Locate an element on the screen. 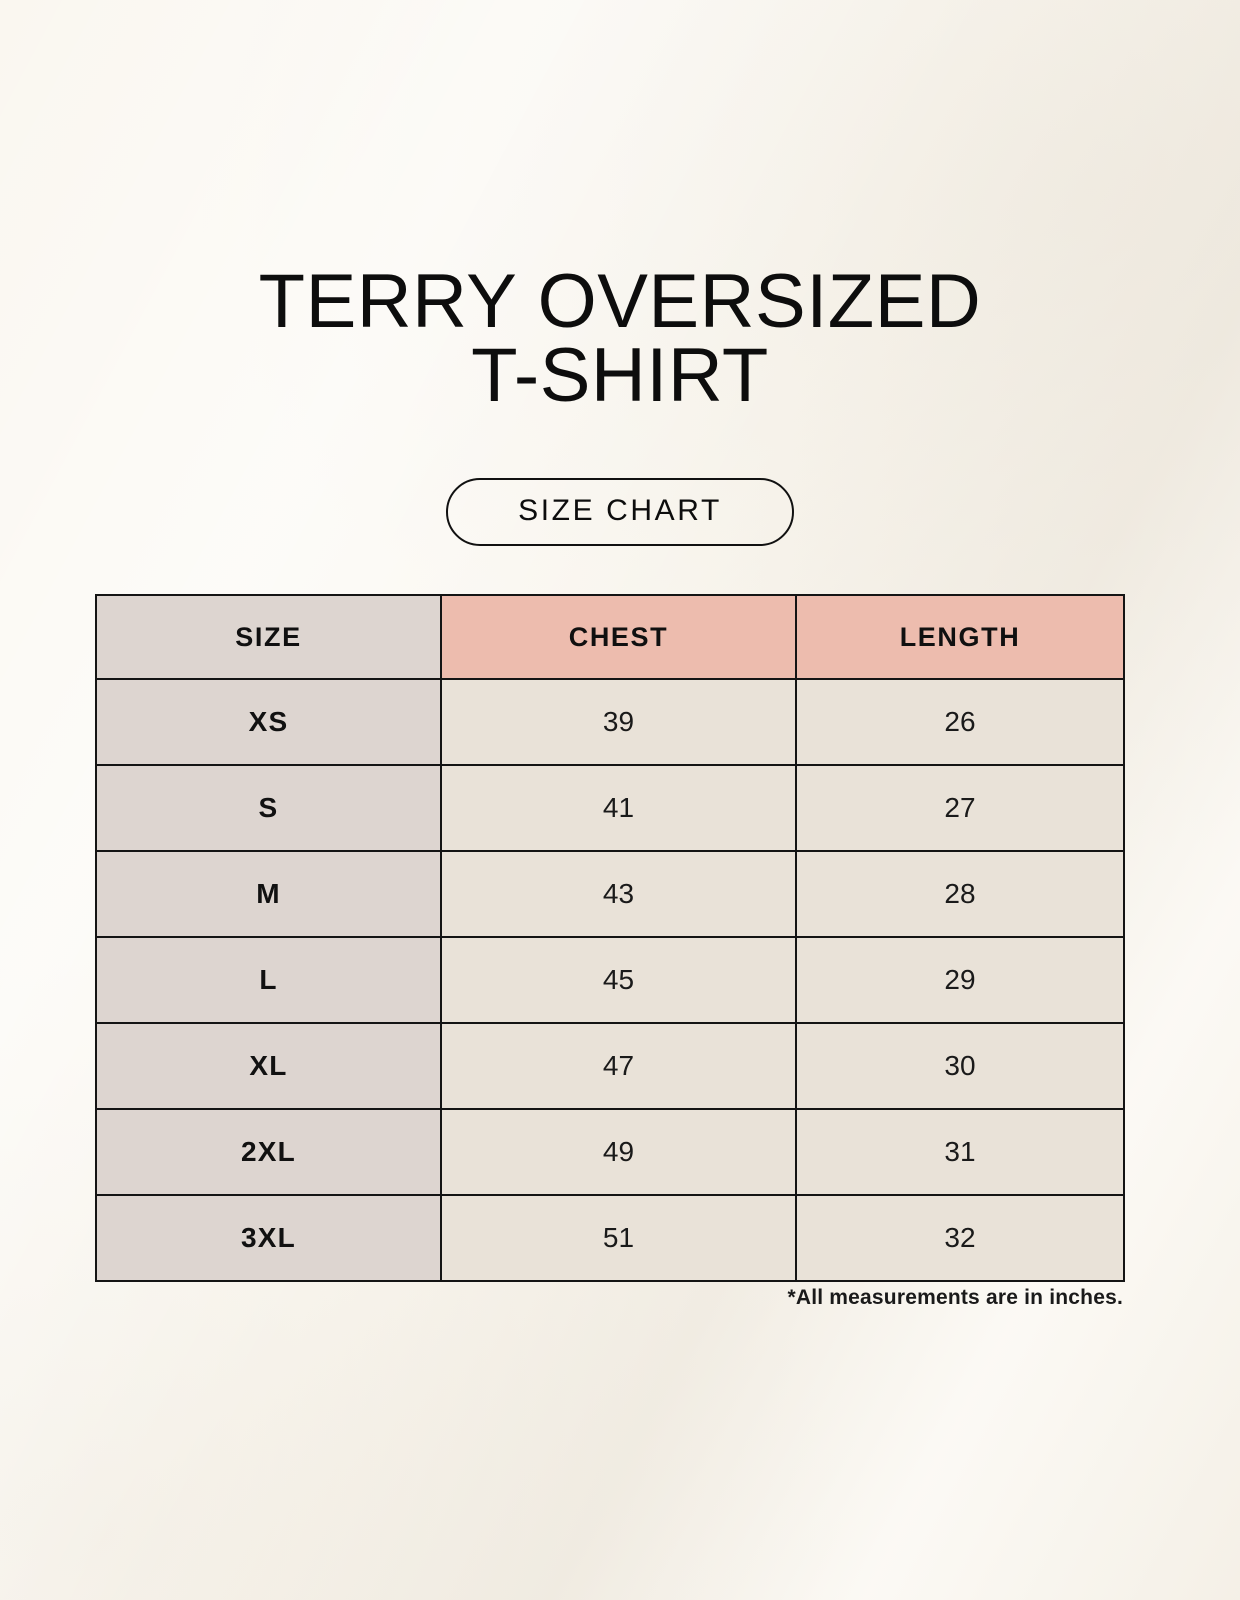  cell-size: M is located at coordinates (268, 894).